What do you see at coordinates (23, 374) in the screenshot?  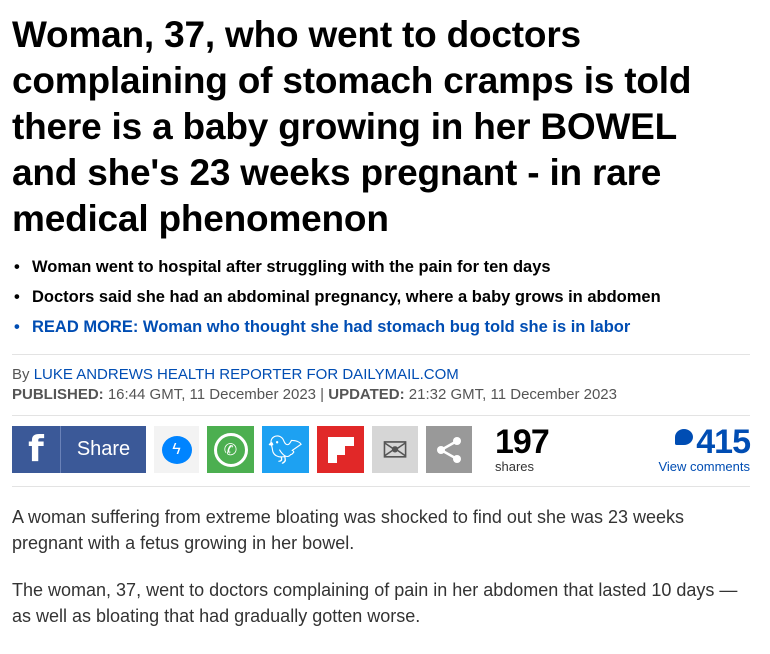 I see `by-label: By` at bounding box center [23, 374].